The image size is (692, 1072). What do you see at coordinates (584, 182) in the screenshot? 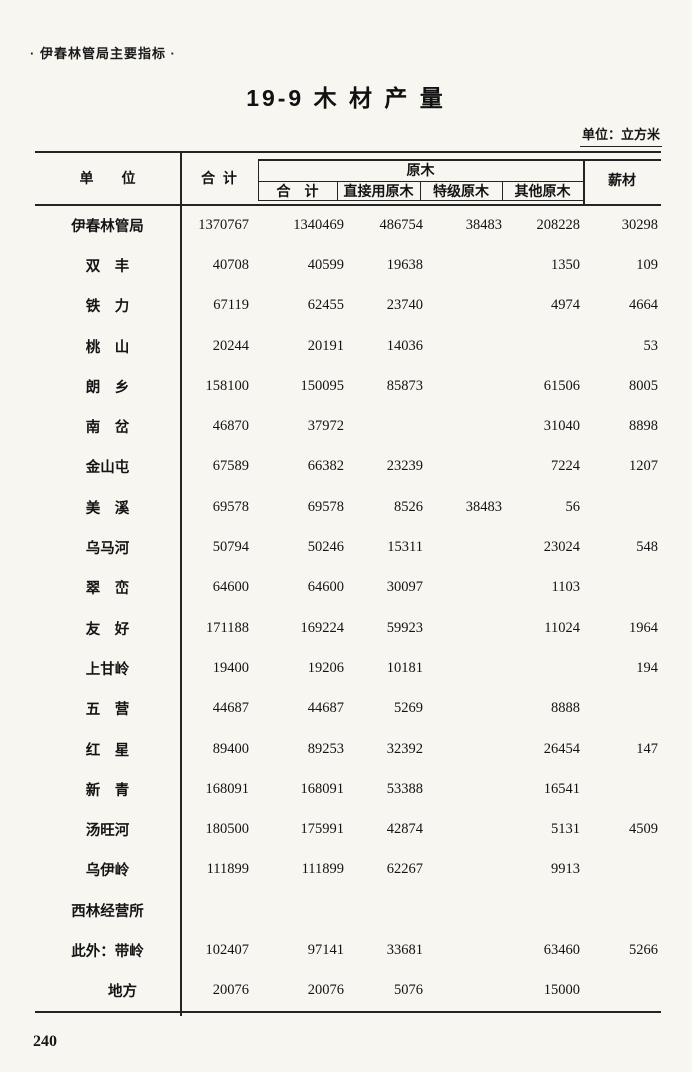
I see `firewood-column-divider` at bounding box center [584, 182].